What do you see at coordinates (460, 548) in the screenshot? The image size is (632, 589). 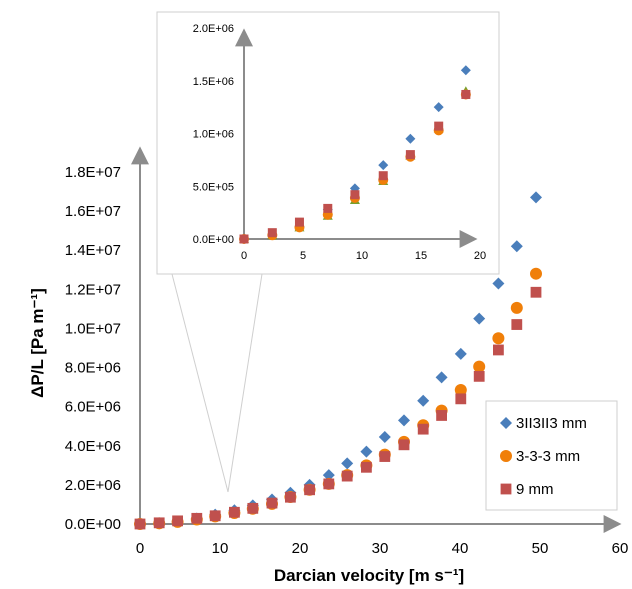 I see `x-tick-label: 40` at bounding box center [460, 548].